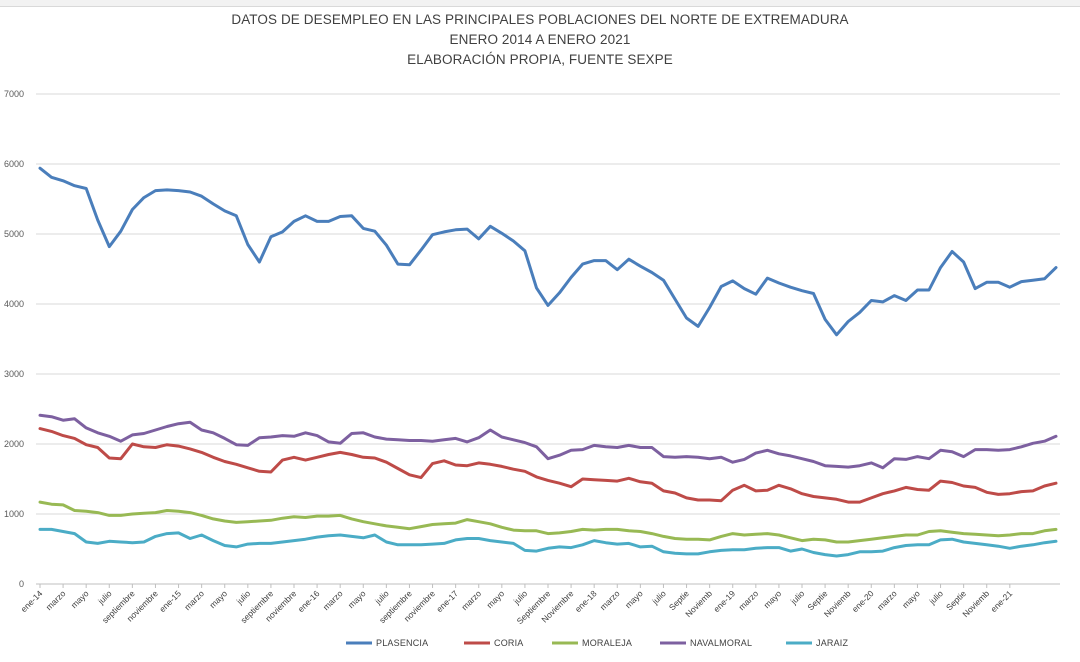 Image resolution: width=1080 pixels, height=662 pixels. What do you see at coordinates (548, 542) in the screenshot?
I see `series-line-jaraiz` at bounding box center [548, 542].